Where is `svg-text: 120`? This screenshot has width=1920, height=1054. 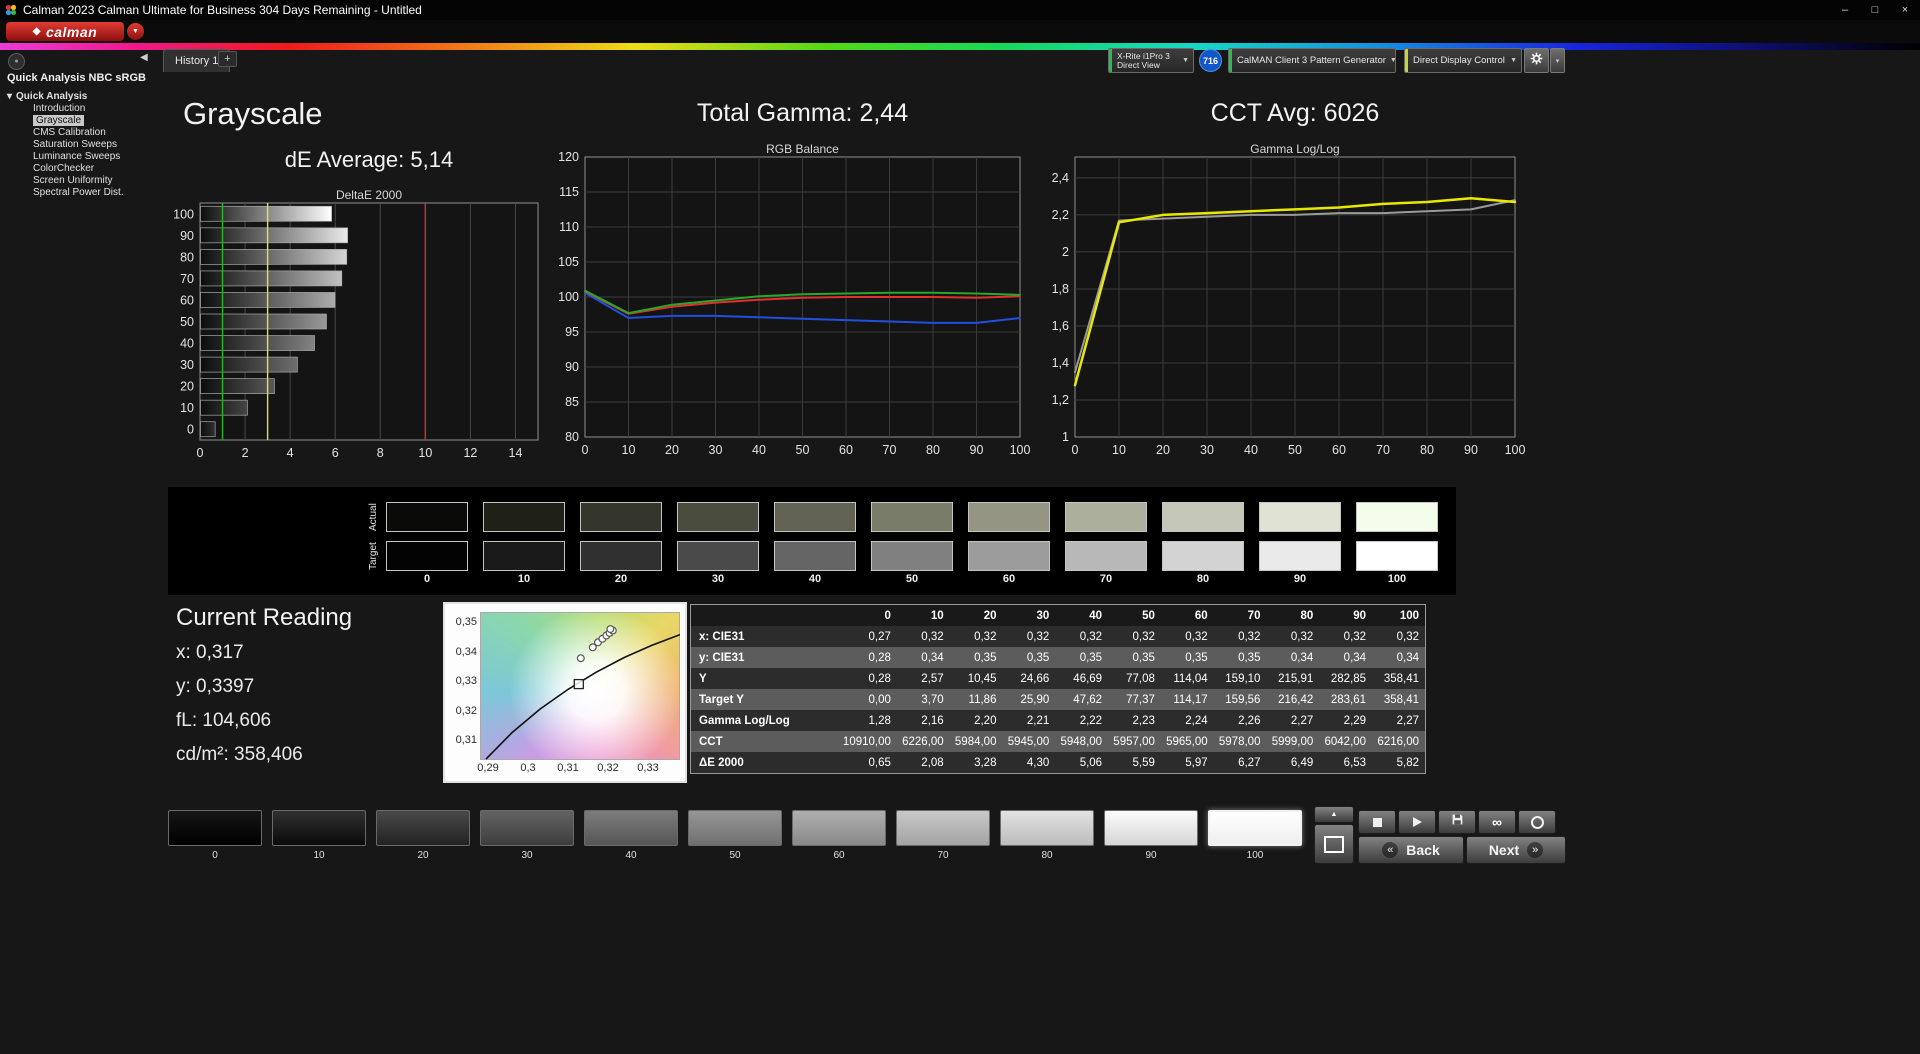 svg-text: 120 is located at coordinates (568, 157).